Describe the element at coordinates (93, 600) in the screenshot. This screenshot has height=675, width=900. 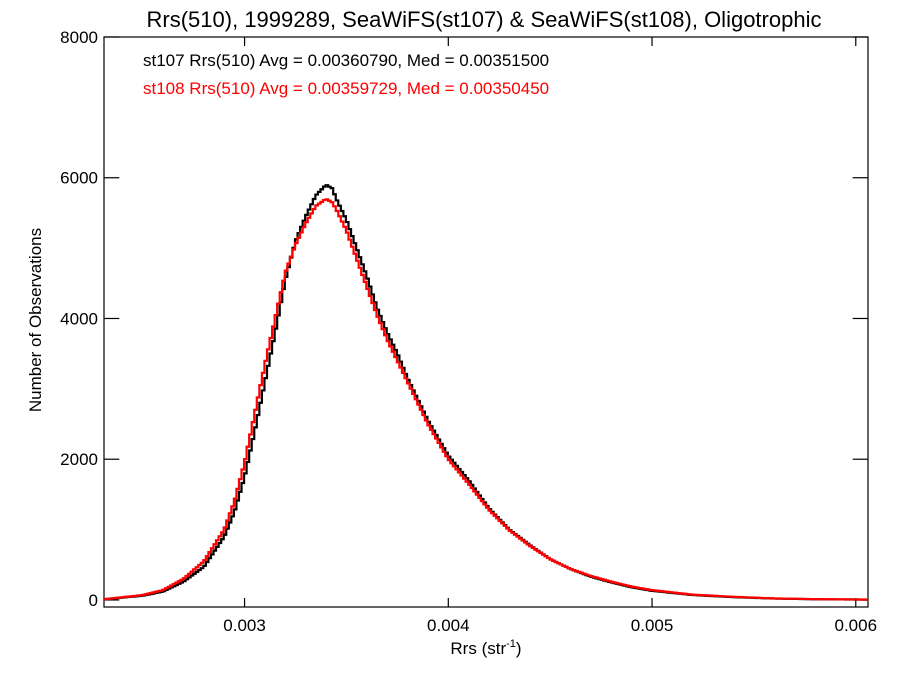
I see `y-tick-label: 0` at that location.